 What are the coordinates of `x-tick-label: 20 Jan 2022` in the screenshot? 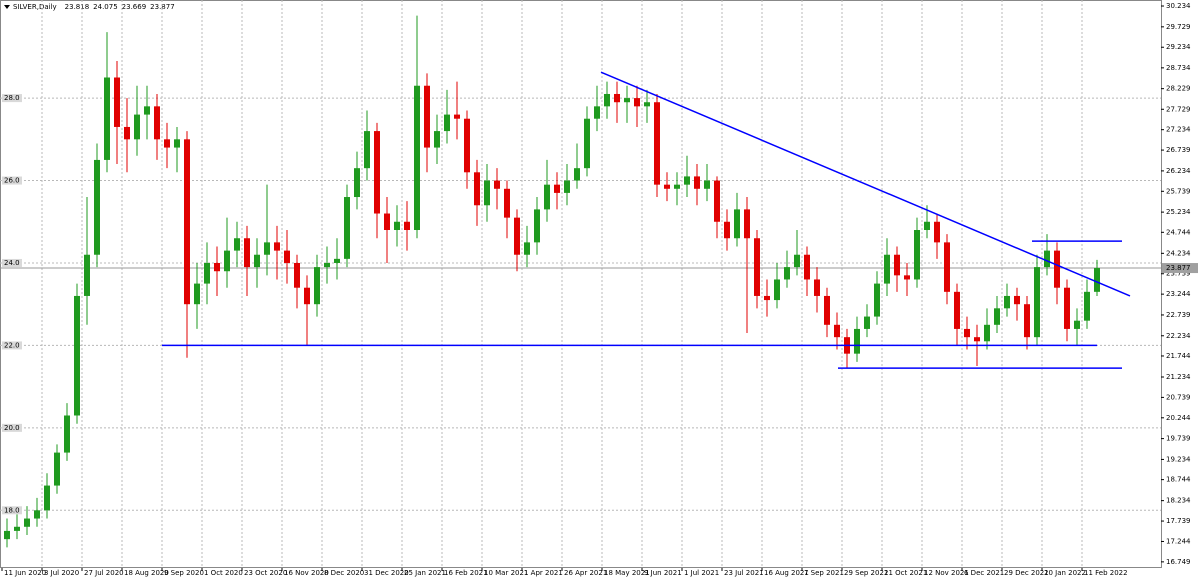 It's located at (1065, 573).